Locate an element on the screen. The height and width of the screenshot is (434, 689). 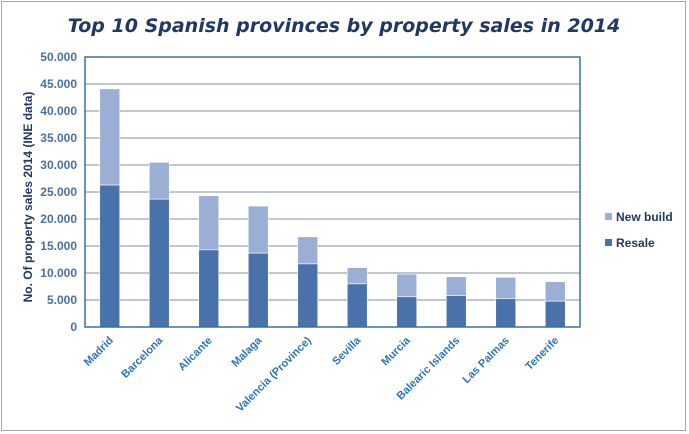
x-tick-label: Las Palmas is located at coordinates (486, 360).